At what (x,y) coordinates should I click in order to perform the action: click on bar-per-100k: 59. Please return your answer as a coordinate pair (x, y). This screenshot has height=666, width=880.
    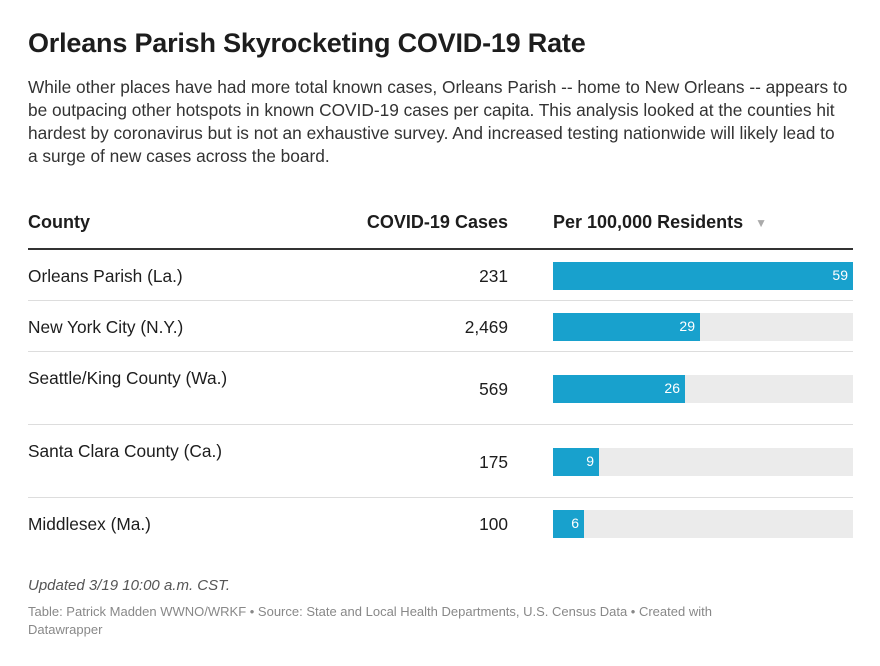
    Looking at the image, I should click on (703, 276).